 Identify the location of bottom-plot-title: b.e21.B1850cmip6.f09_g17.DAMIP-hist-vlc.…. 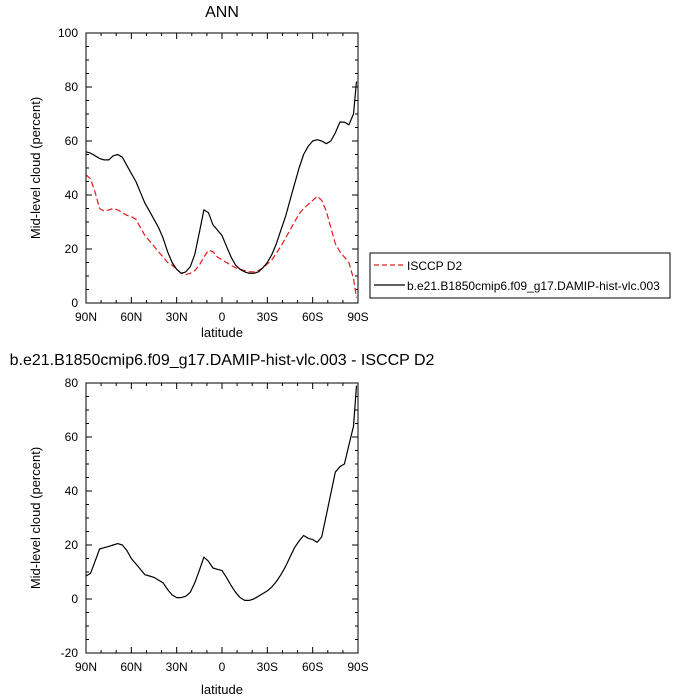
(222, 360).